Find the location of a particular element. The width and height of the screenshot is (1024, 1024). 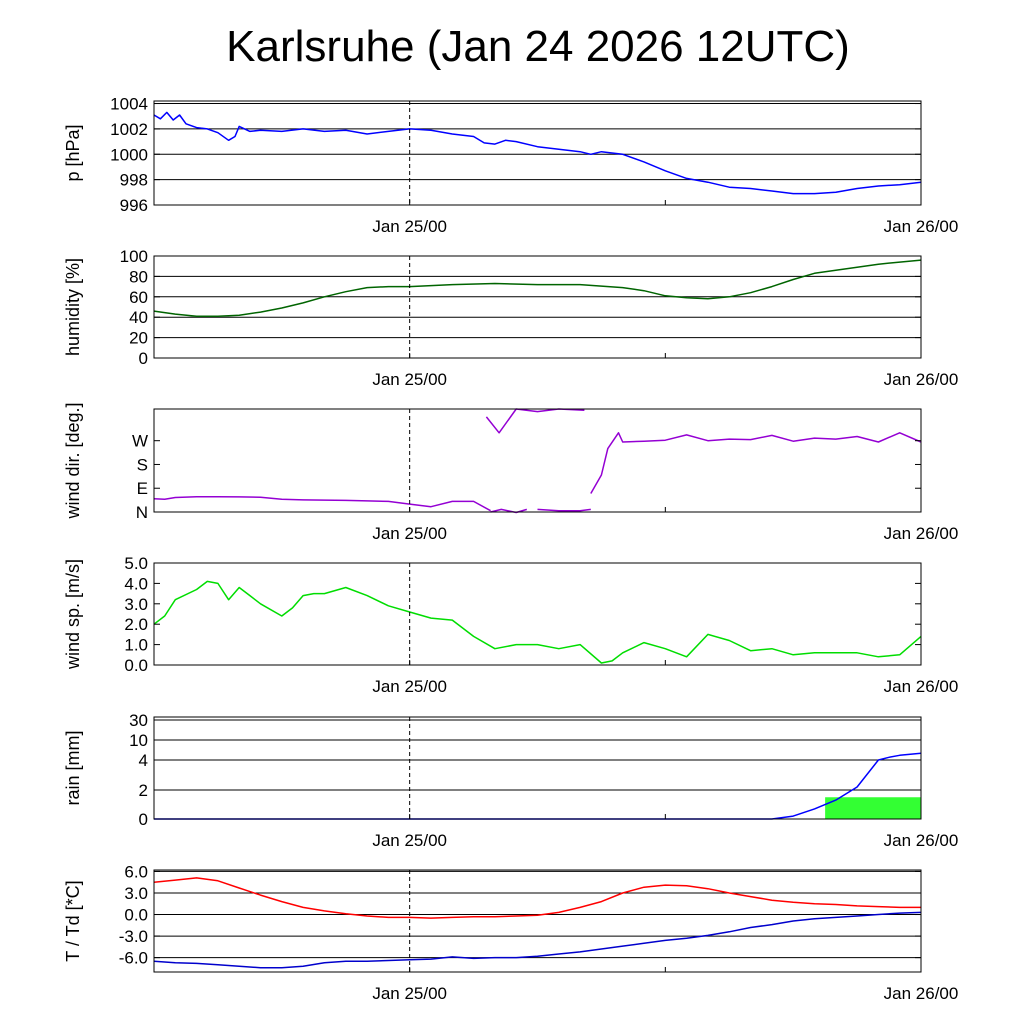

y-tick-label: 2.0 is located at coordinates (136, 624).